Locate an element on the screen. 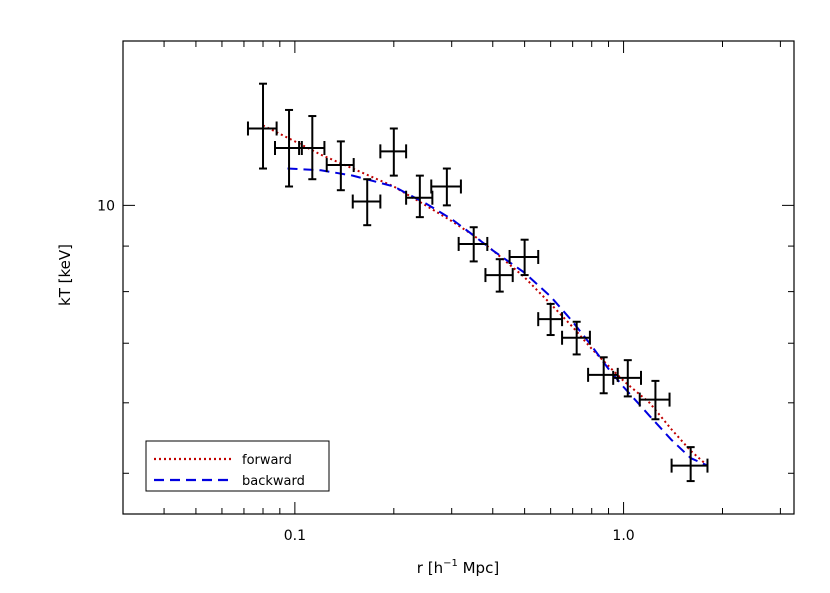 The height and width of the screenshot is (593, 830). y-tick-label: 10 is located at coordinates (106, 206).